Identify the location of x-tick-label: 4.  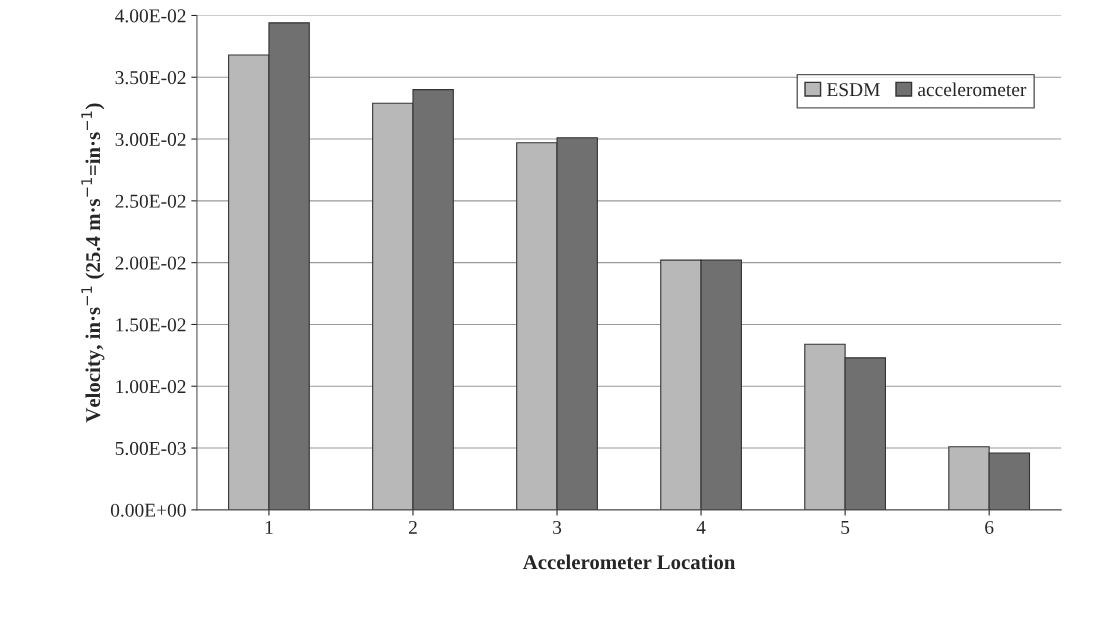
(701, 527).